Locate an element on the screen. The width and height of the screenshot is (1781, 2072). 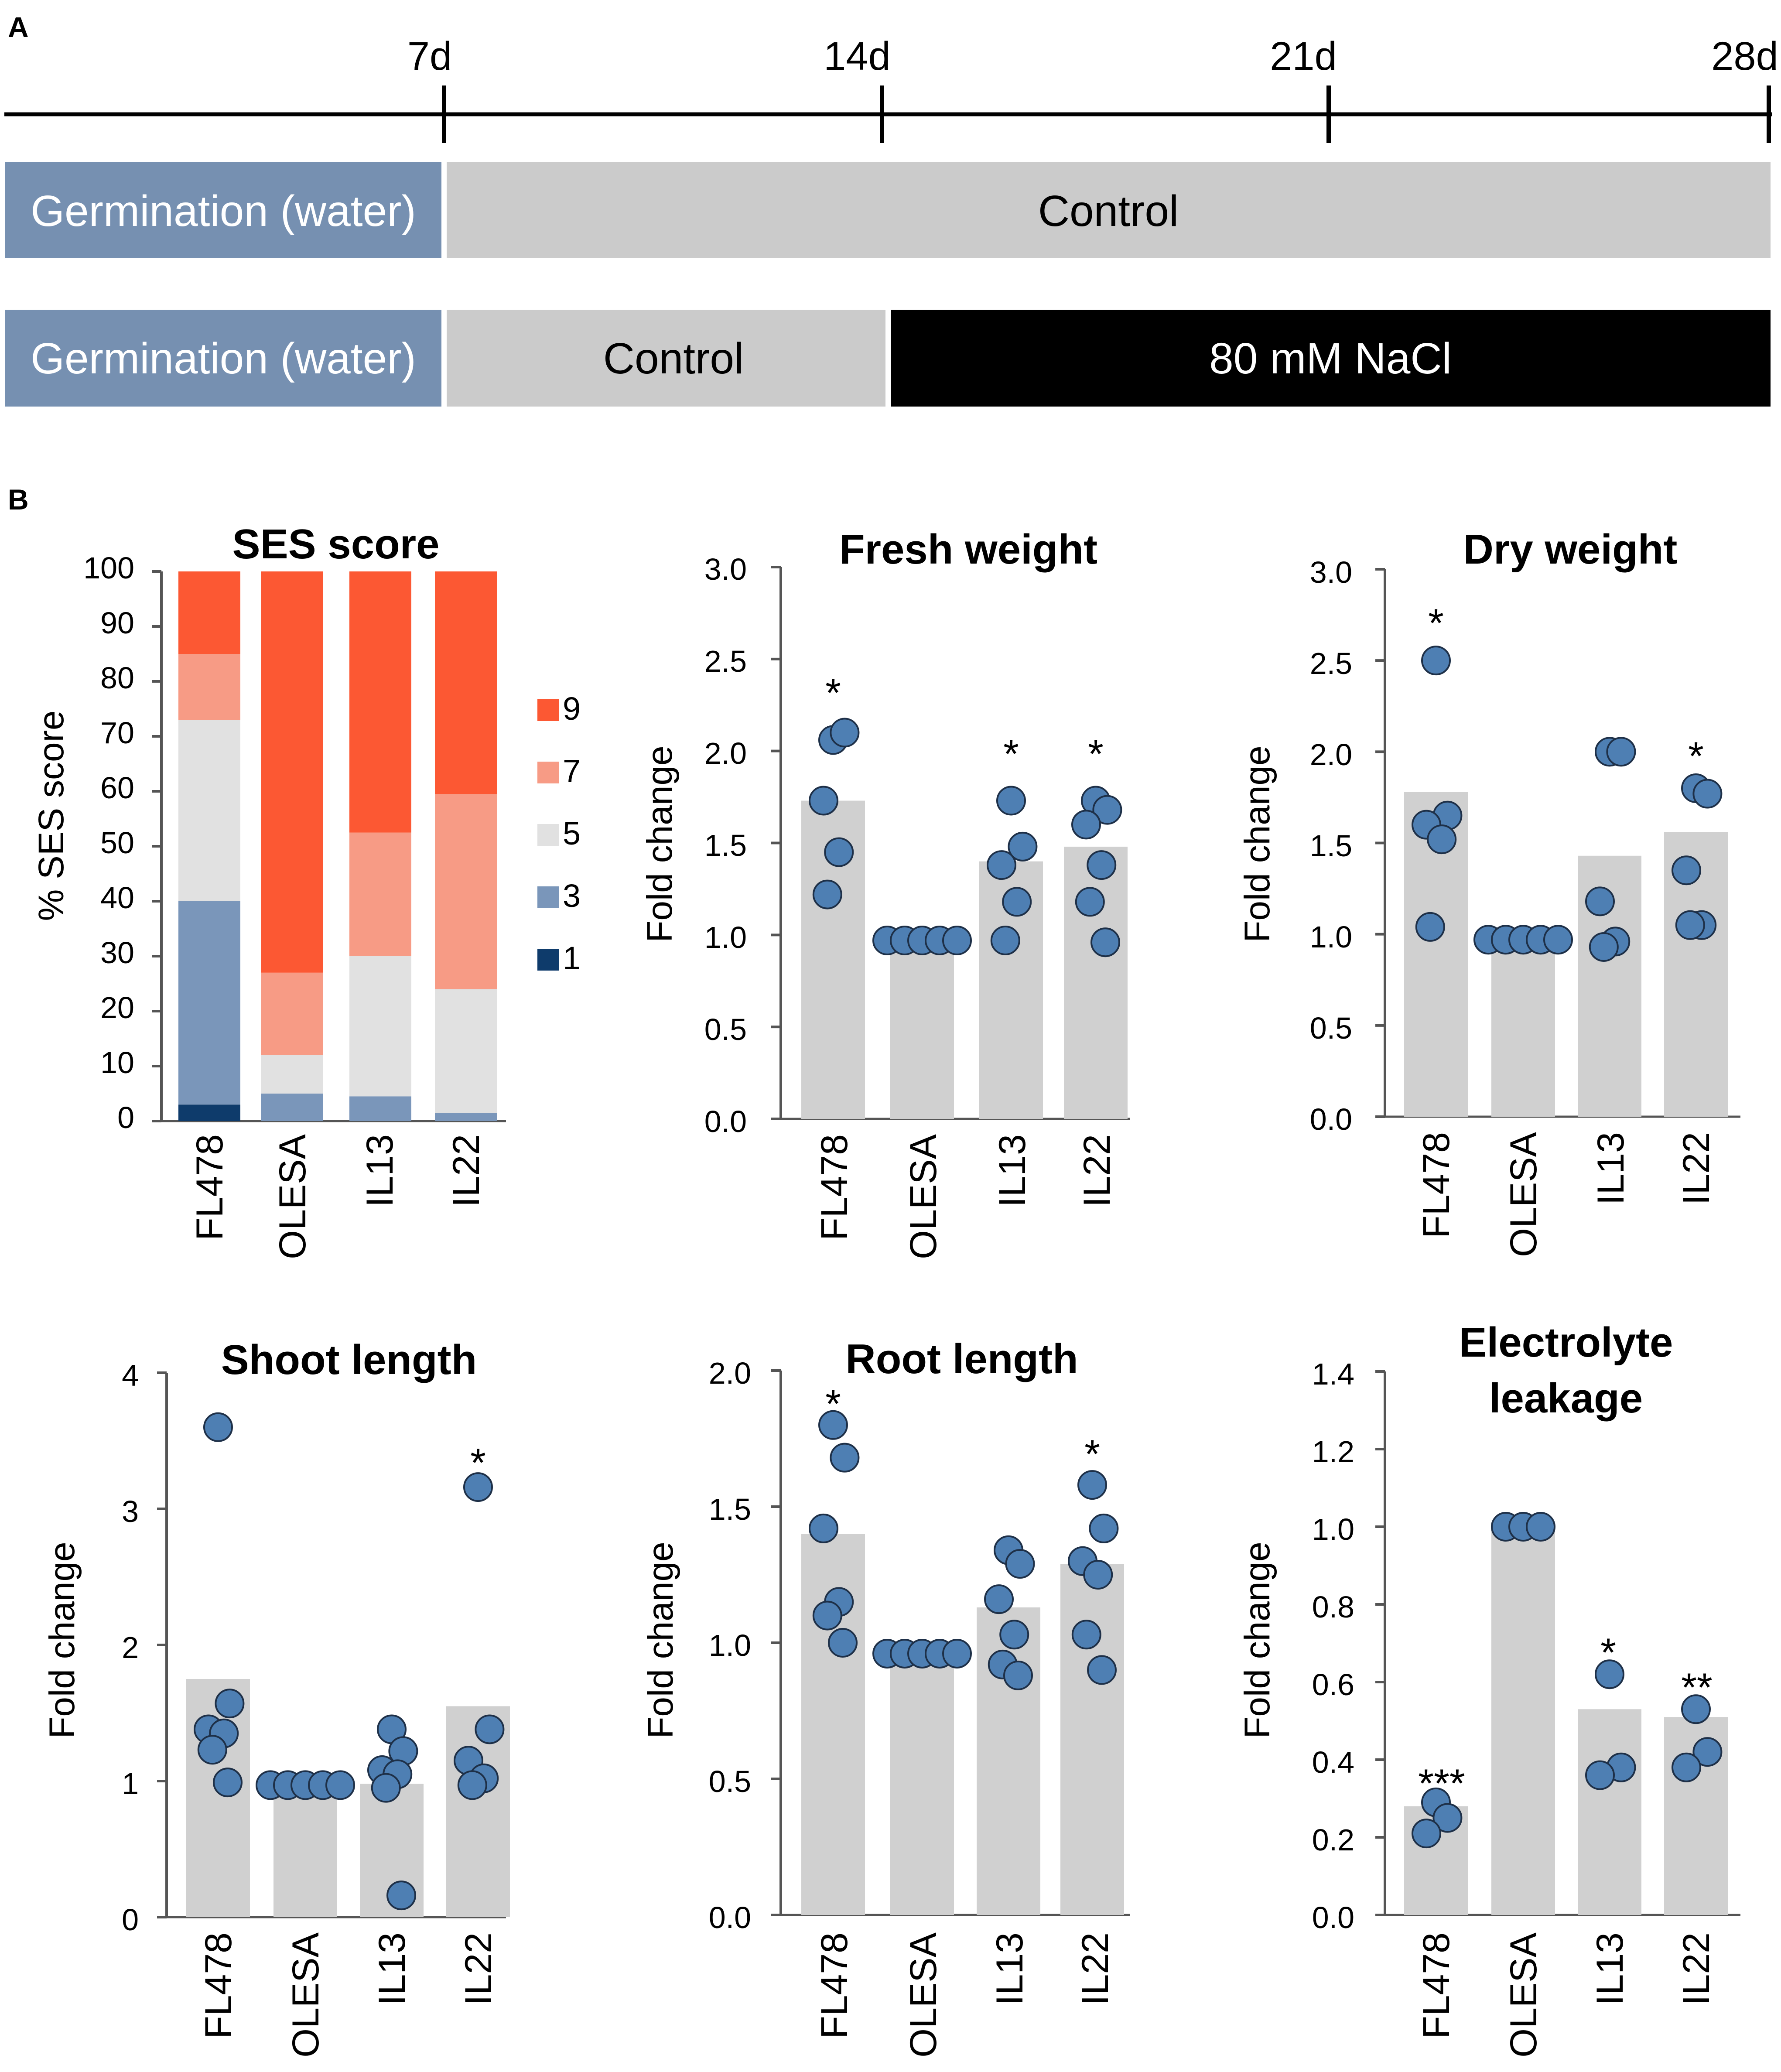
shoot-ytick-2: 2 is located at coordinates (130, 1648).